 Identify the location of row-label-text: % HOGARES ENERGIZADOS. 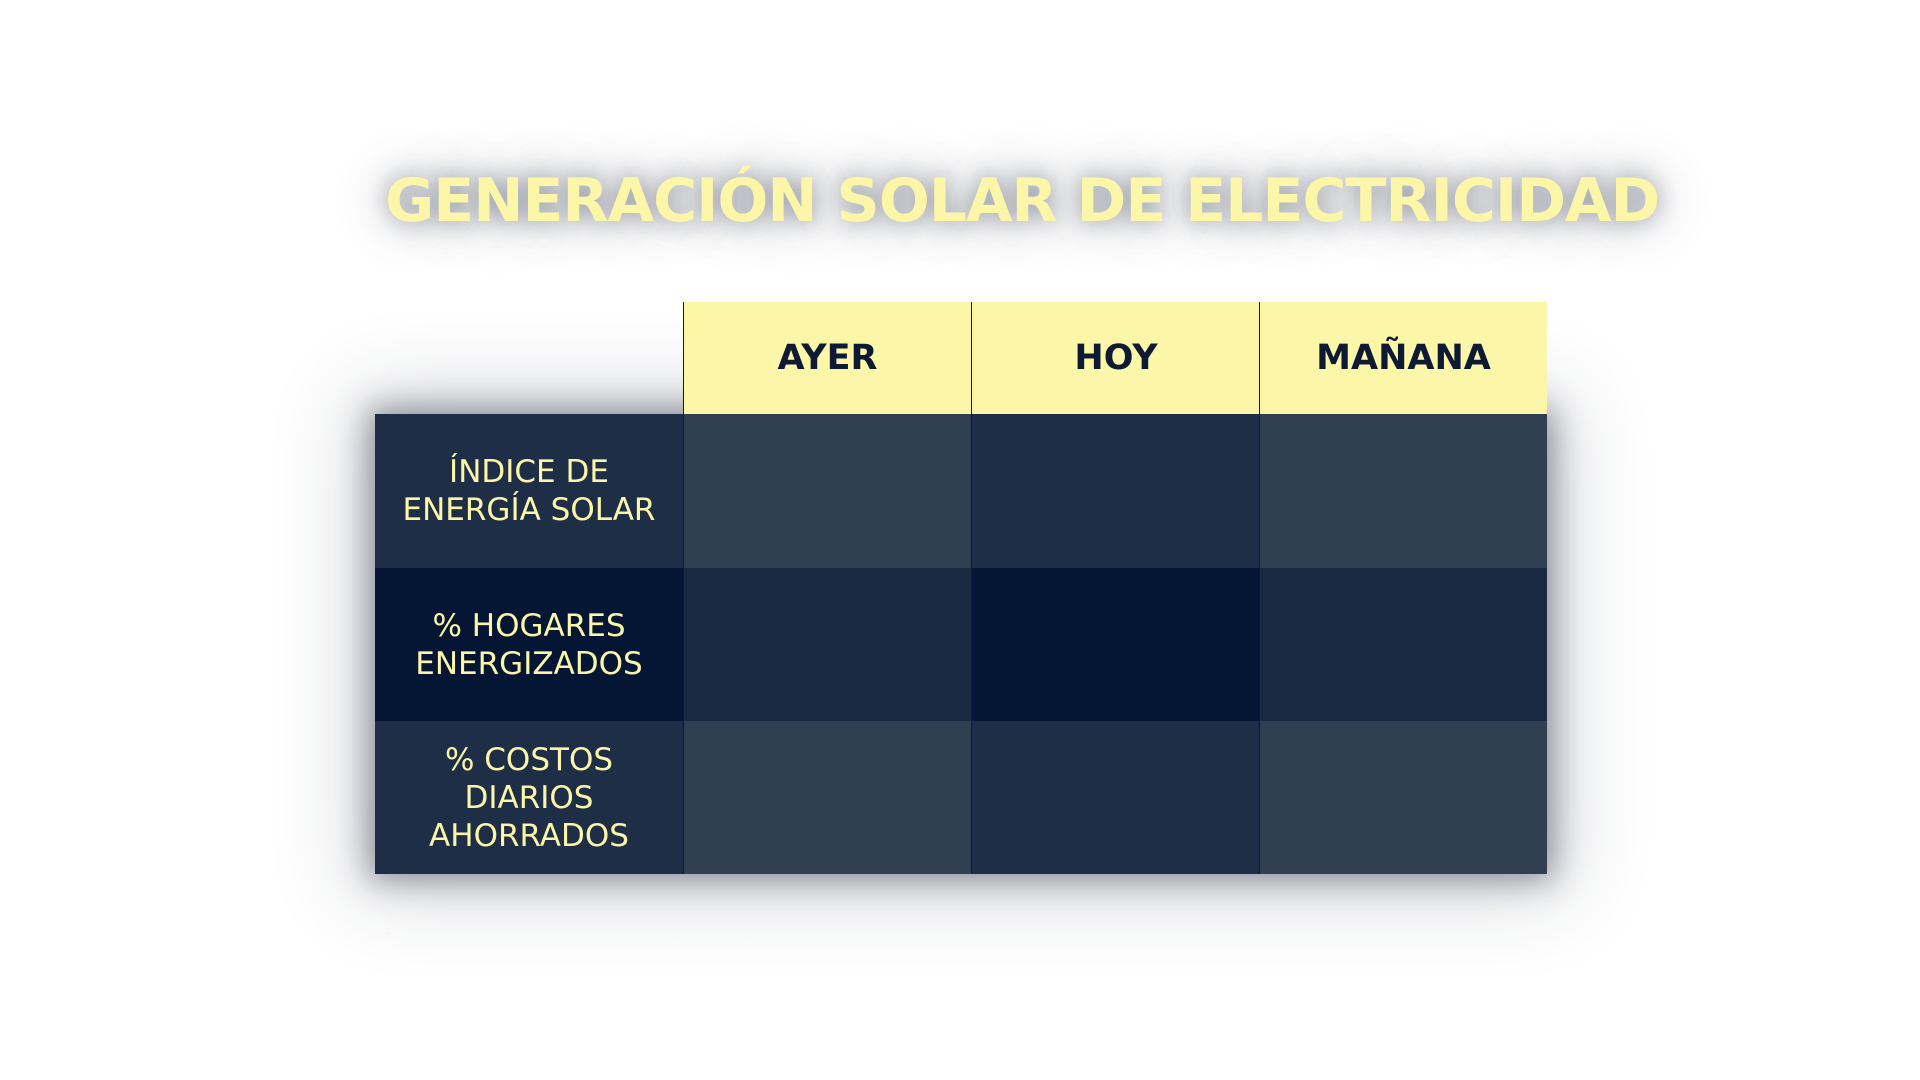
(529, 644).